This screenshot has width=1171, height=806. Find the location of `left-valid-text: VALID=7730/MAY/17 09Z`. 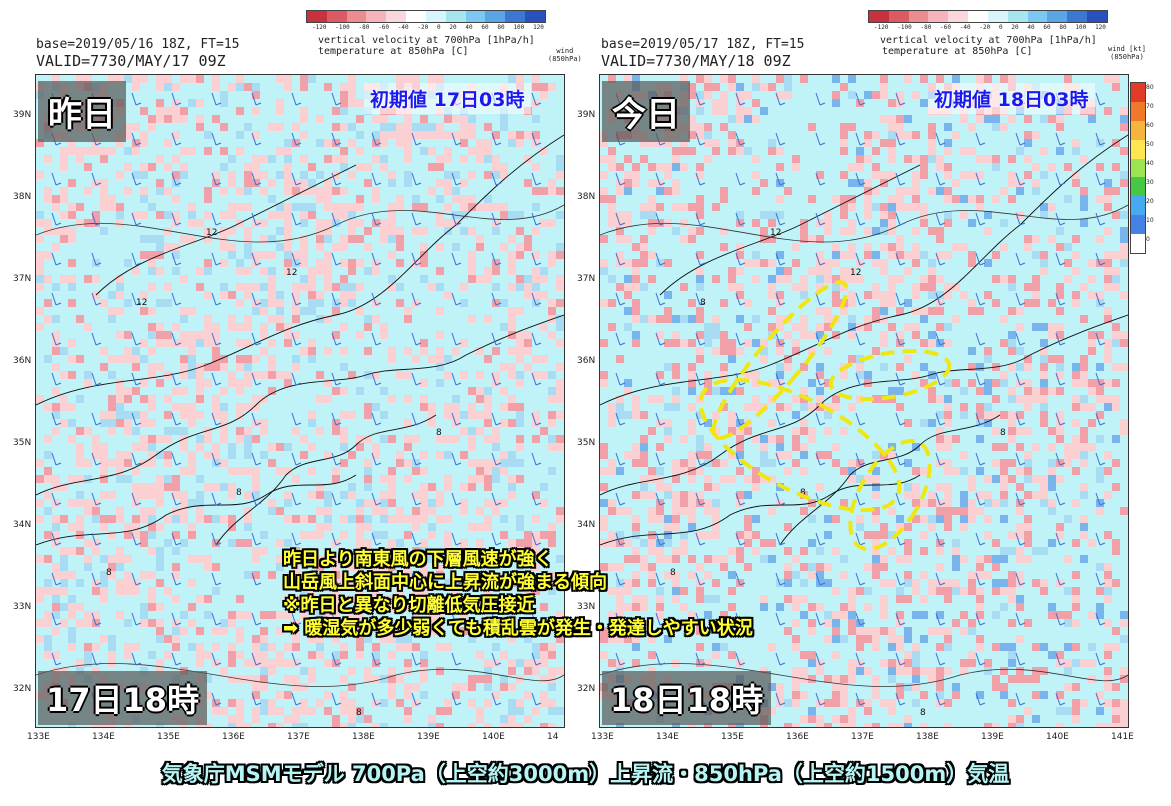

left-valid-text: VALID=7730/MAY/17 09Z is located at coordinates (131, 61).